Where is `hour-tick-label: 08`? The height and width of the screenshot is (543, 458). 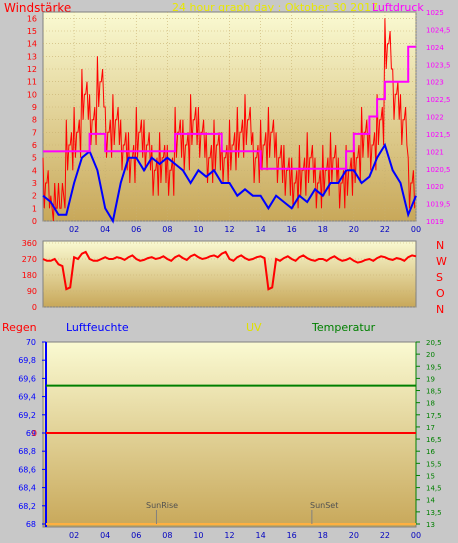 hour-tick-label: 08 is located at coordinates (167, 229).